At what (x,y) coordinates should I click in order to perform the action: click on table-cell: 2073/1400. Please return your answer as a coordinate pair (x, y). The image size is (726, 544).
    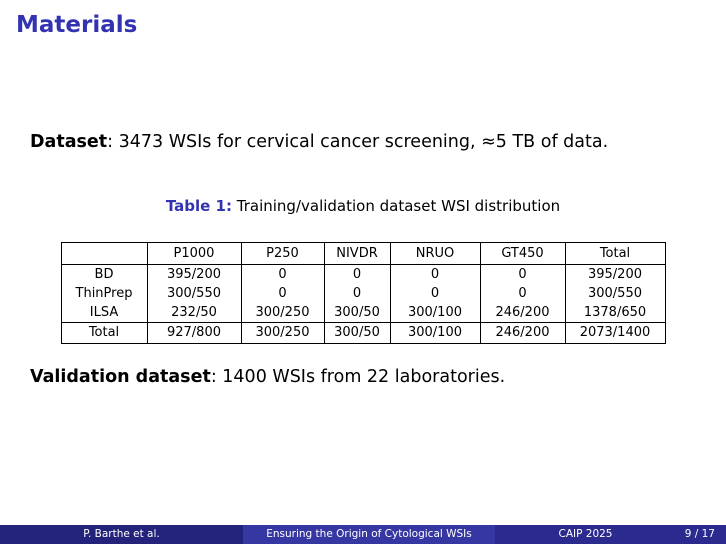
    Looking at the image, I should click on (615, 333).